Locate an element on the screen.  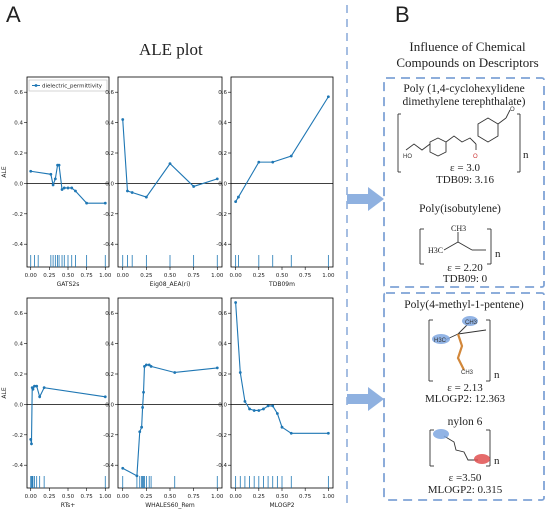
svg-text: H3C is located at coordinates (440, 341).